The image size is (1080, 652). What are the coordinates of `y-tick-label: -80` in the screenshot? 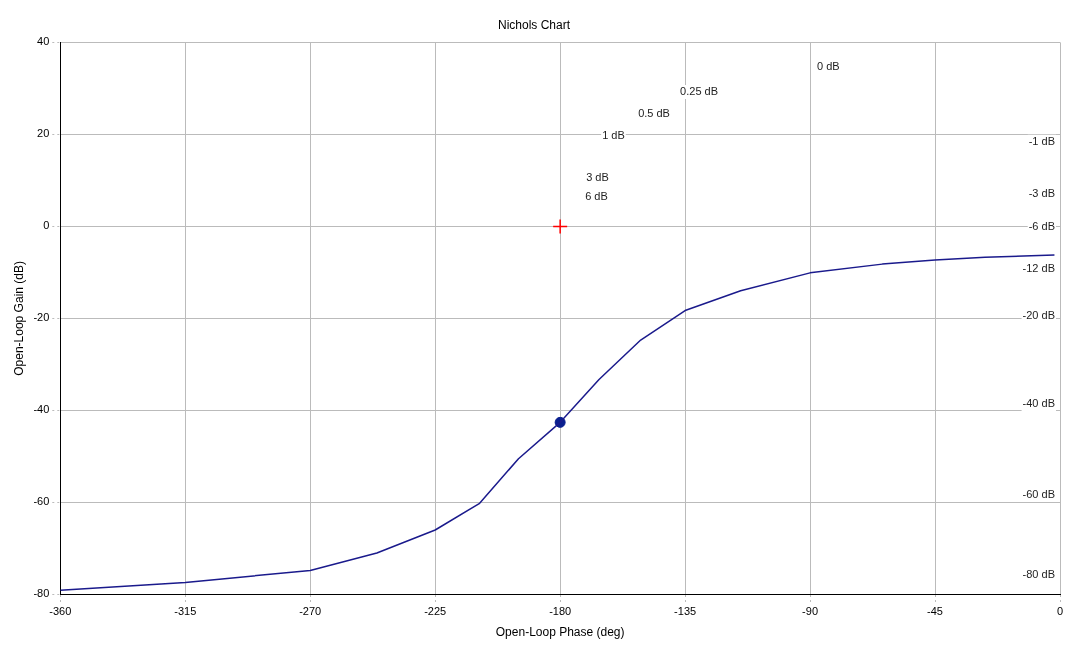 It's located at (41, 593).